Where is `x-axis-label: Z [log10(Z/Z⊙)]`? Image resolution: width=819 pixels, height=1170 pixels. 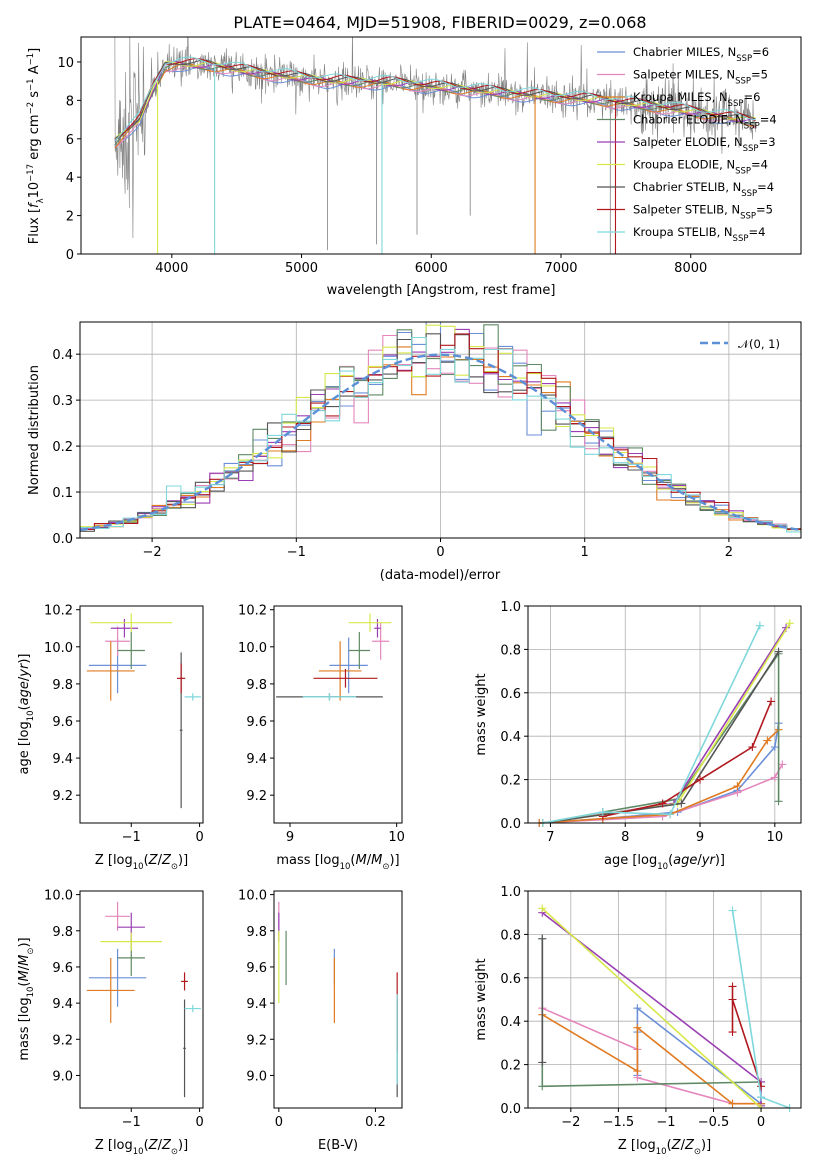 x-axis-label: Z [log10(Z/Z⊙)] is located at coordinates (141, 862).